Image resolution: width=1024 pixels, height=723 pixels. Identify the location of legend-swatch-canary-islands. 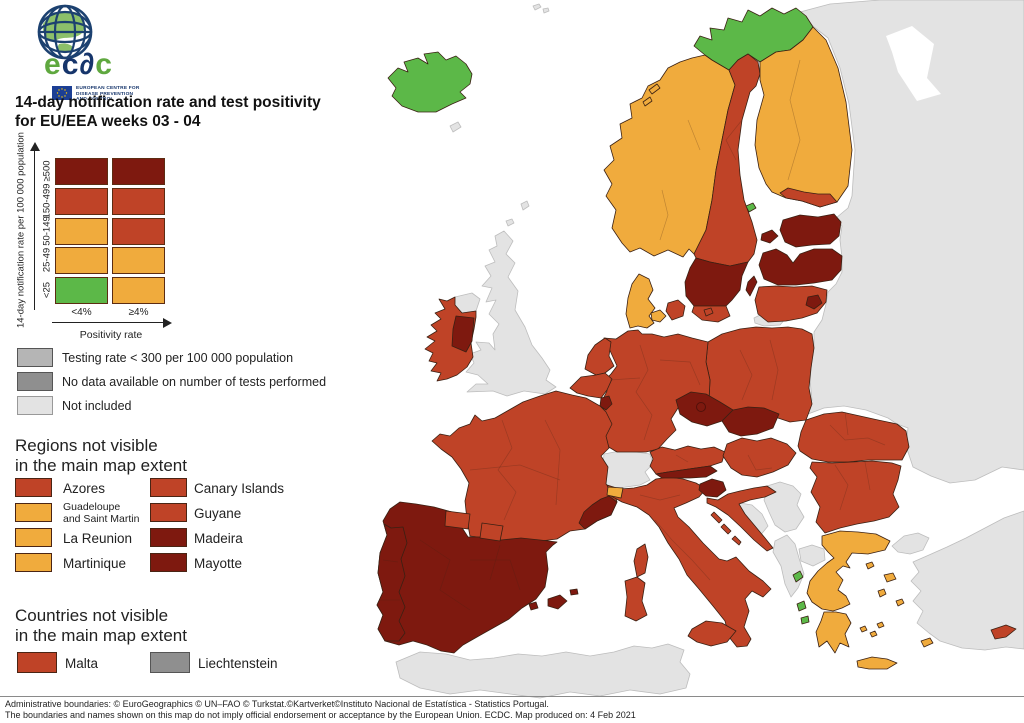
(168, 487).